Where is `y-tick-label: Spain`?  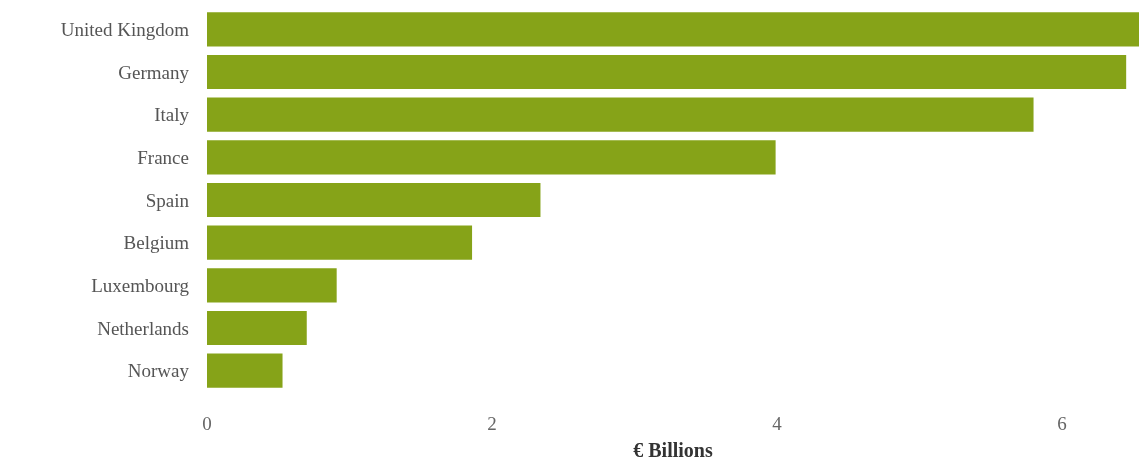 y-tick-label: Spain is located at coordinates (167, 200).